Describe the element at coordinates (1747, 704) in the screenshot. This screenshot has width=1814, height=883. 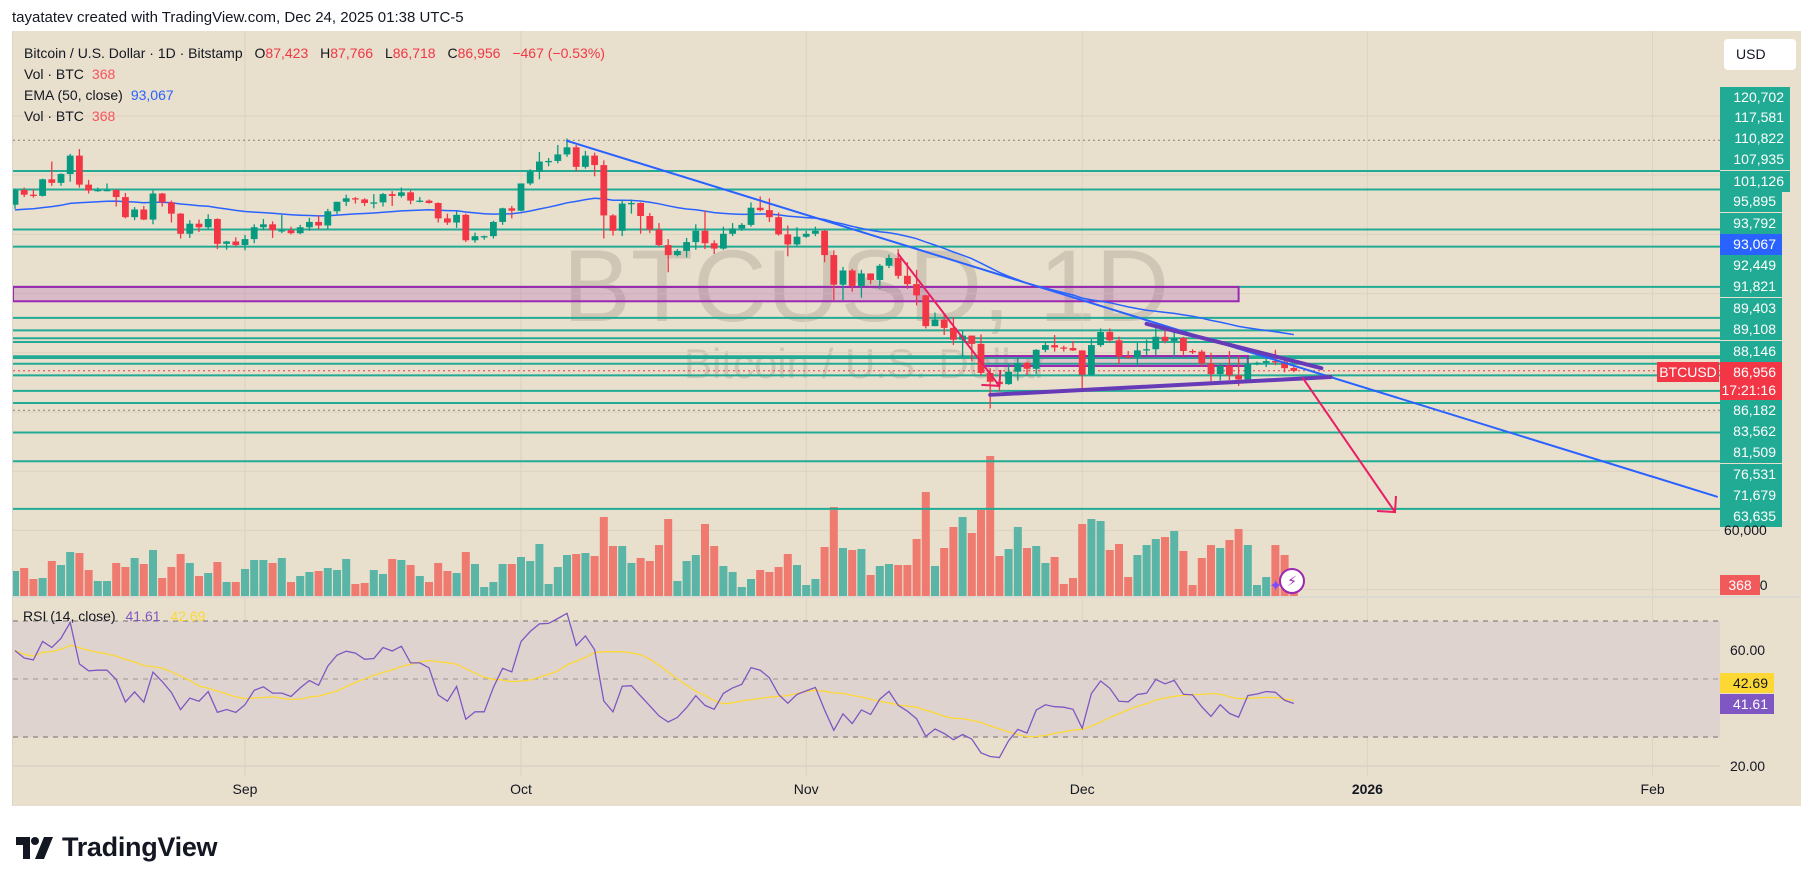
I see `rsi-value-label: 41.61` at that location.